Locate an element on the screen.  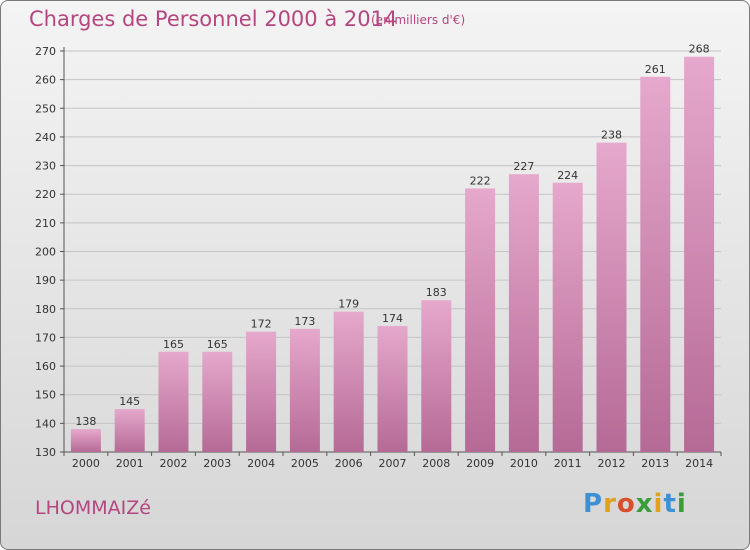
y-tick-label: 220 is located at coordinates (45, 194).